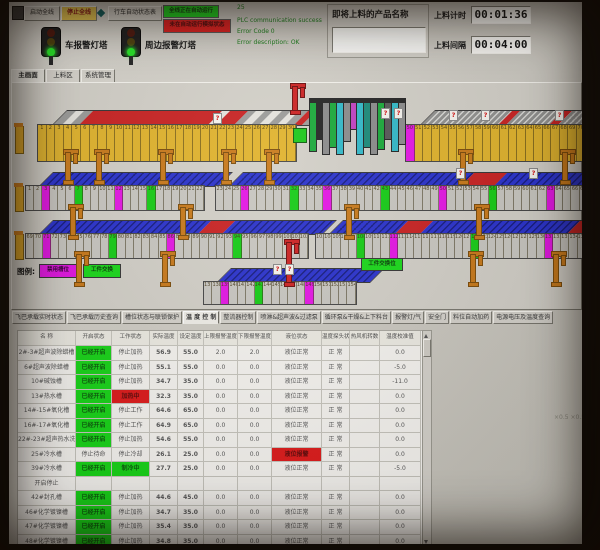 This screenshot has height=550, width=600. What do you see at coordinates (427, 348) in the screenshot?
I see `scrollbar-thumb` at bounding box center [427, 348].